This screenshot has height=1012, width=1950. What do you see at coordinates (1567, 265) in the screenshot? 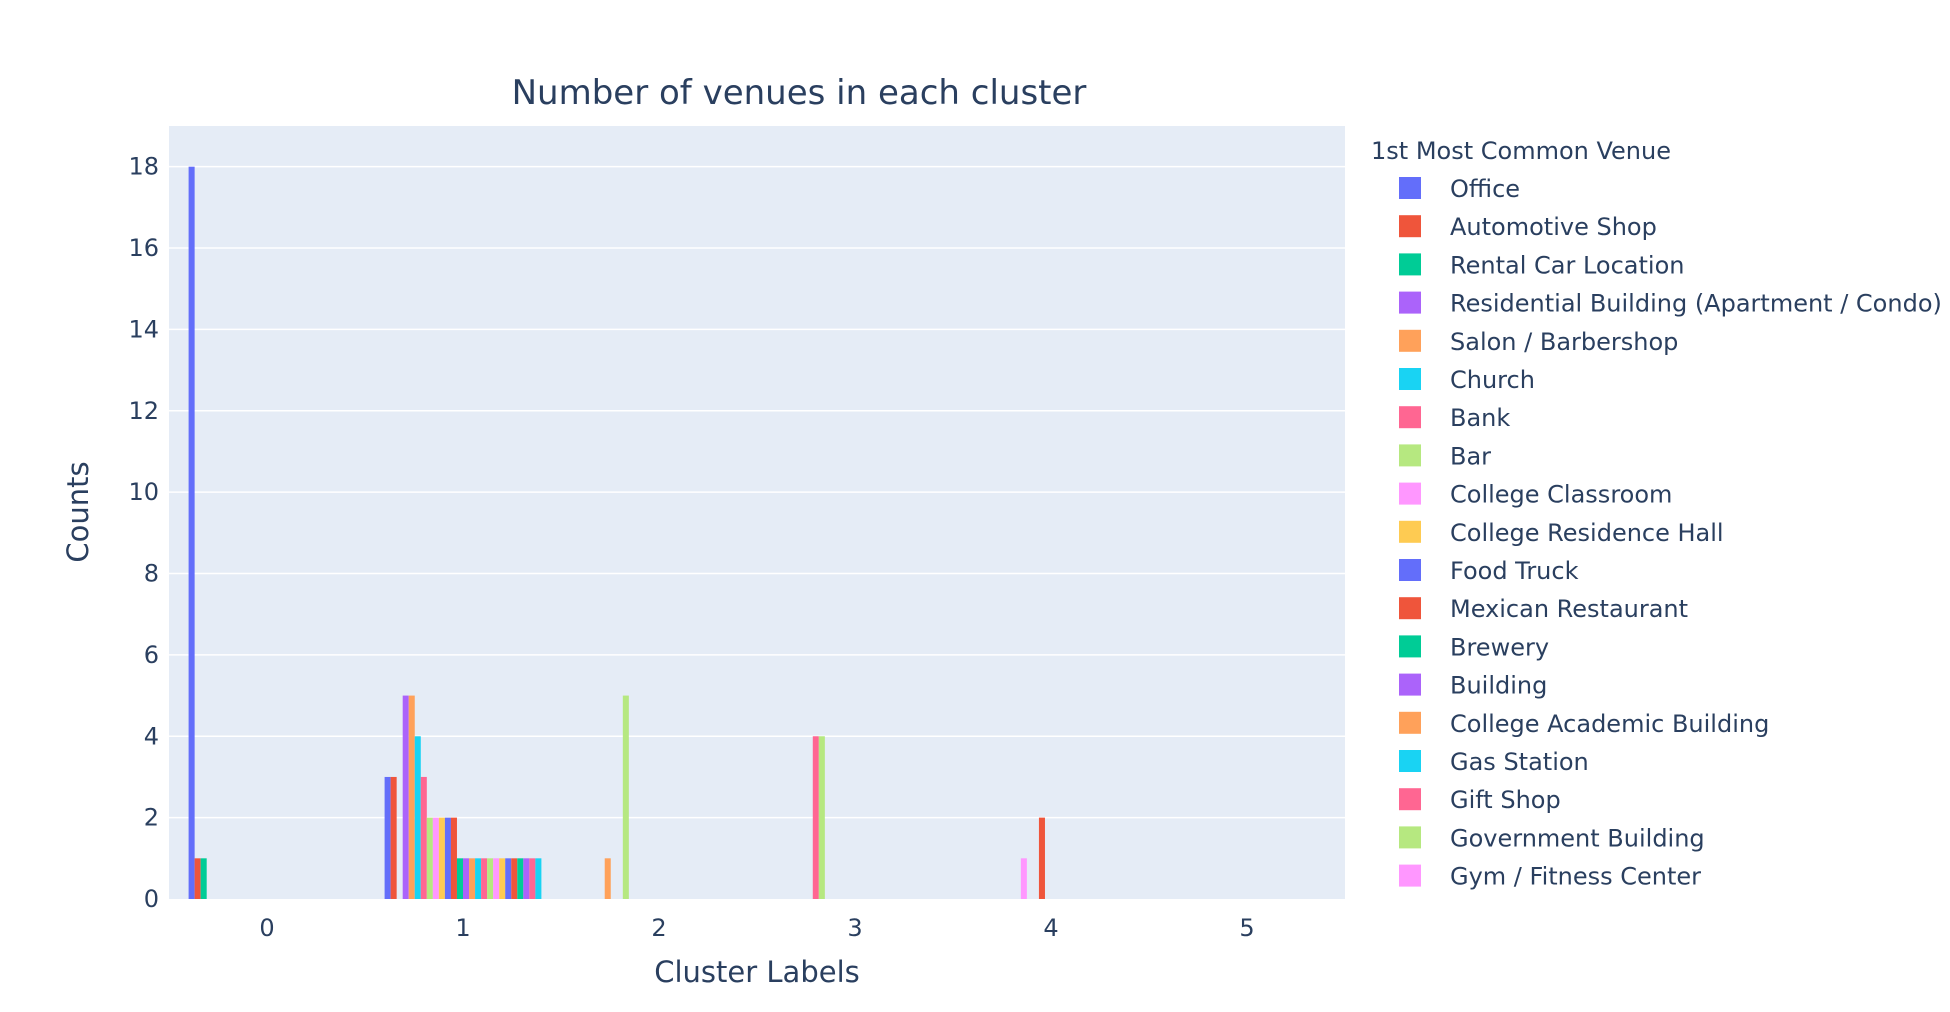
I see `legend-item-label: Rental Car Location` at bounding box center [1567, 265].